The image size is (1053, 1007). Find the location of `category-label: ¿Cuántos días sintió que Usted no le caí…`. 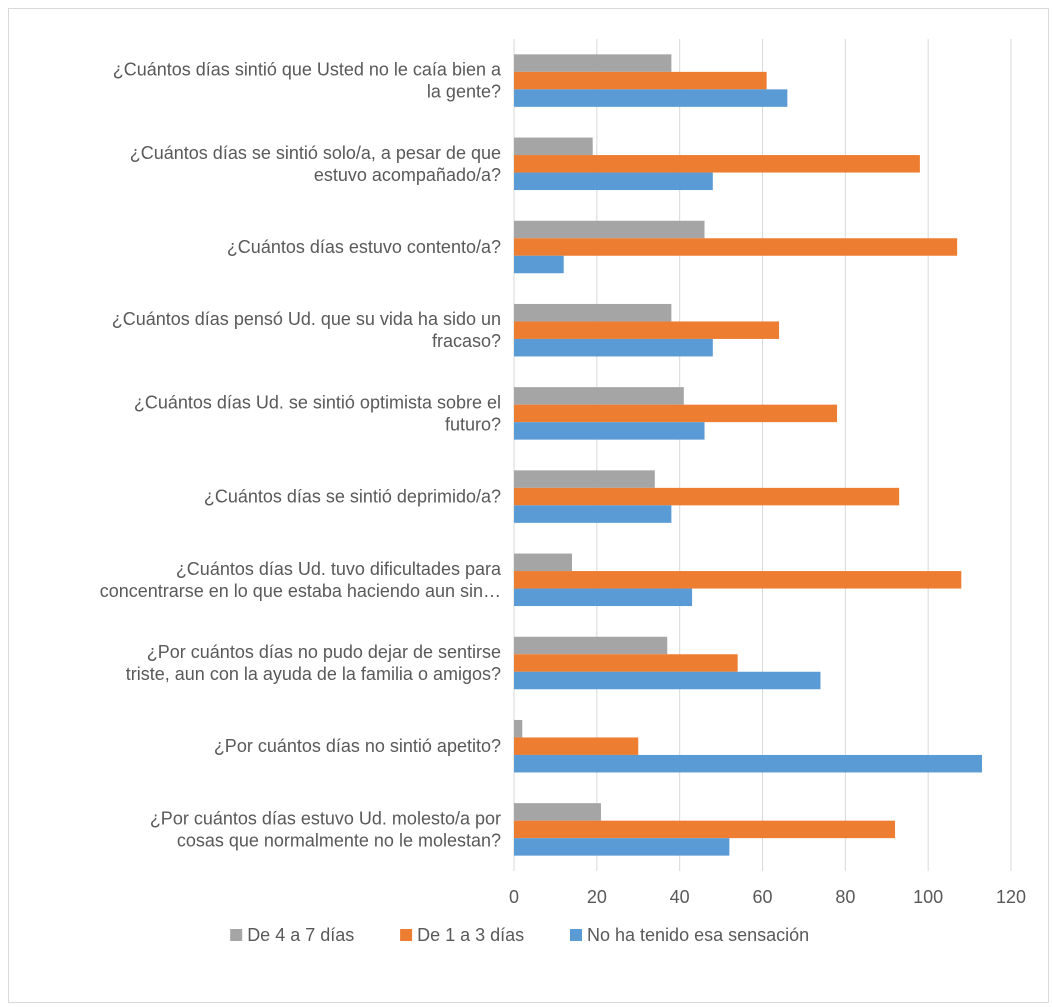

category-label: ¿Cuántos días sintió que Usted no le caí… is located at coordinates (307, 70).